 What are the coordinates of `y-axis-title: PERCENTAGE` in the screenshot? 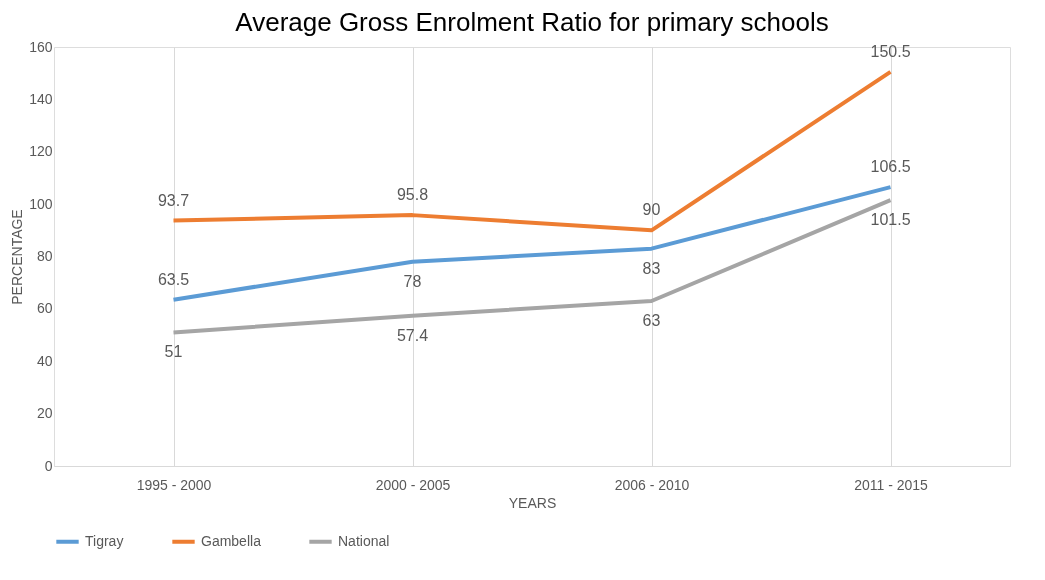 It's located at (17, 257).